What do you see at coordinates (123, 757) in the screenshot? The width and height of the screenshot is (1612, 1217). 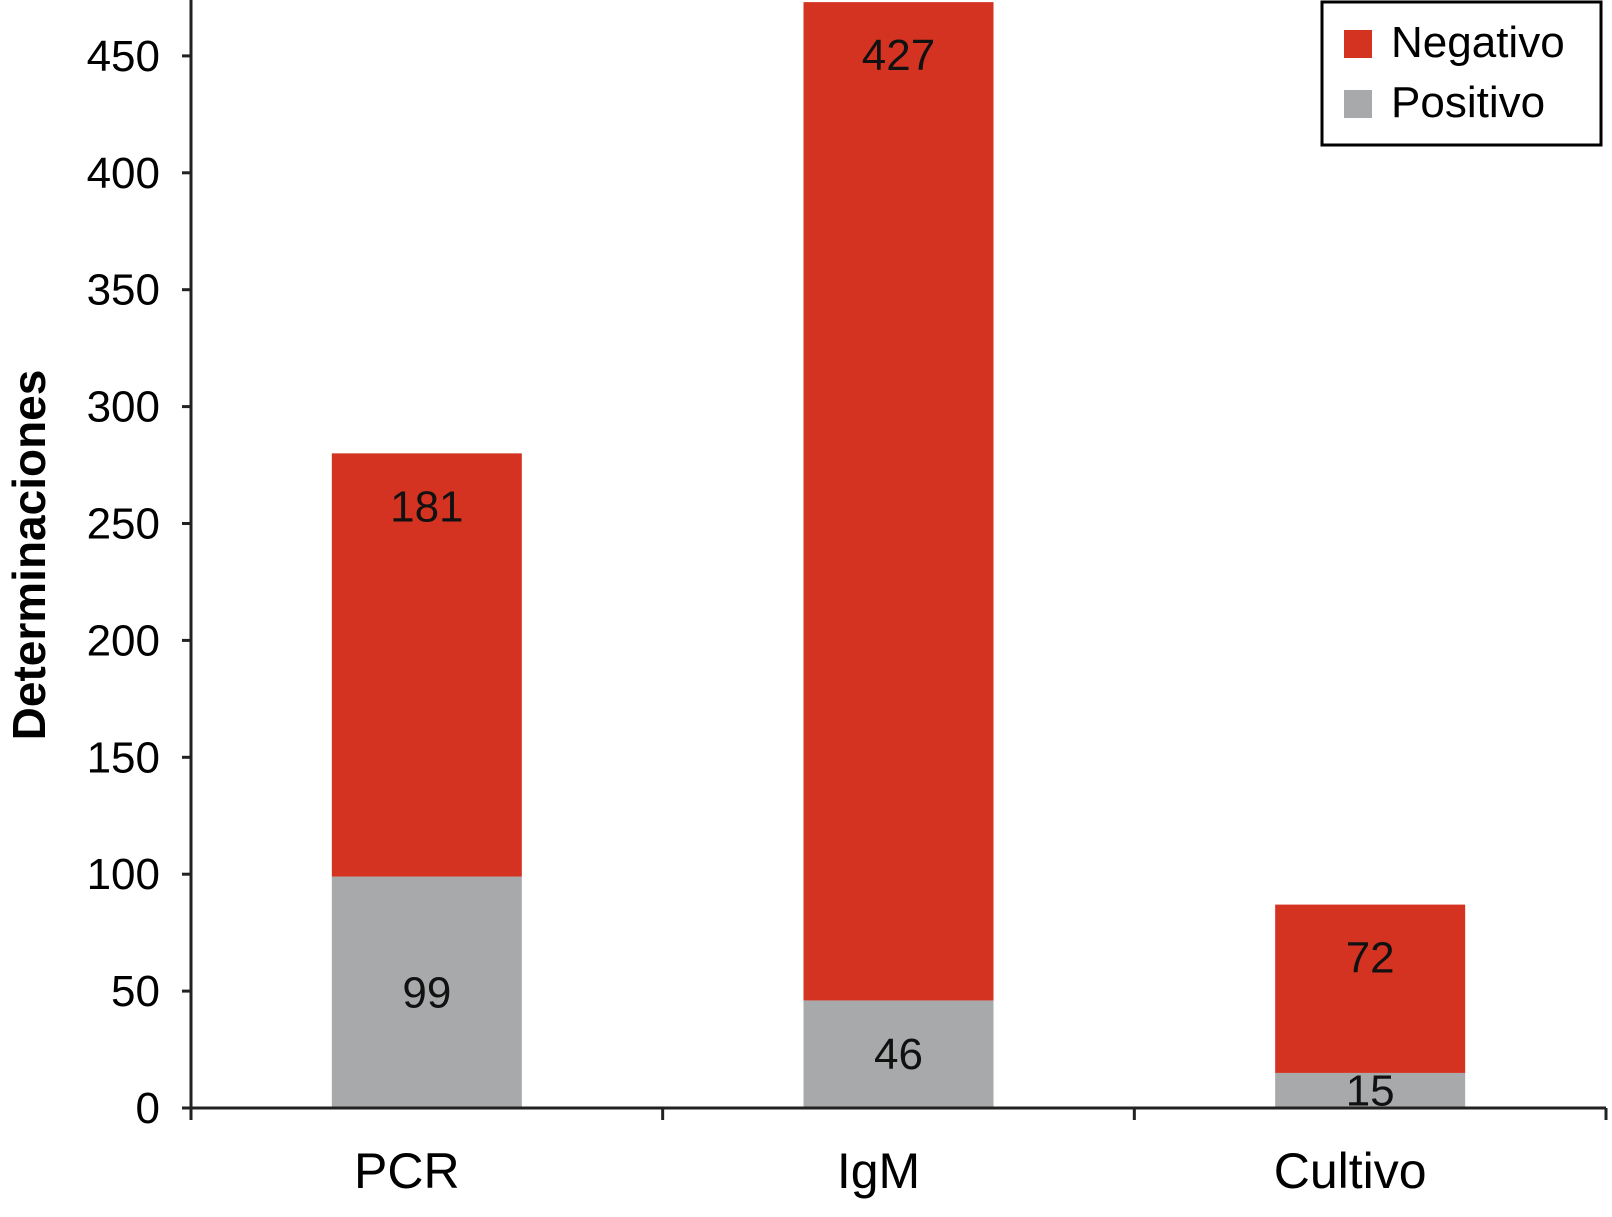 I see `y-tick-label: 150` at bounding box center [123, 757].